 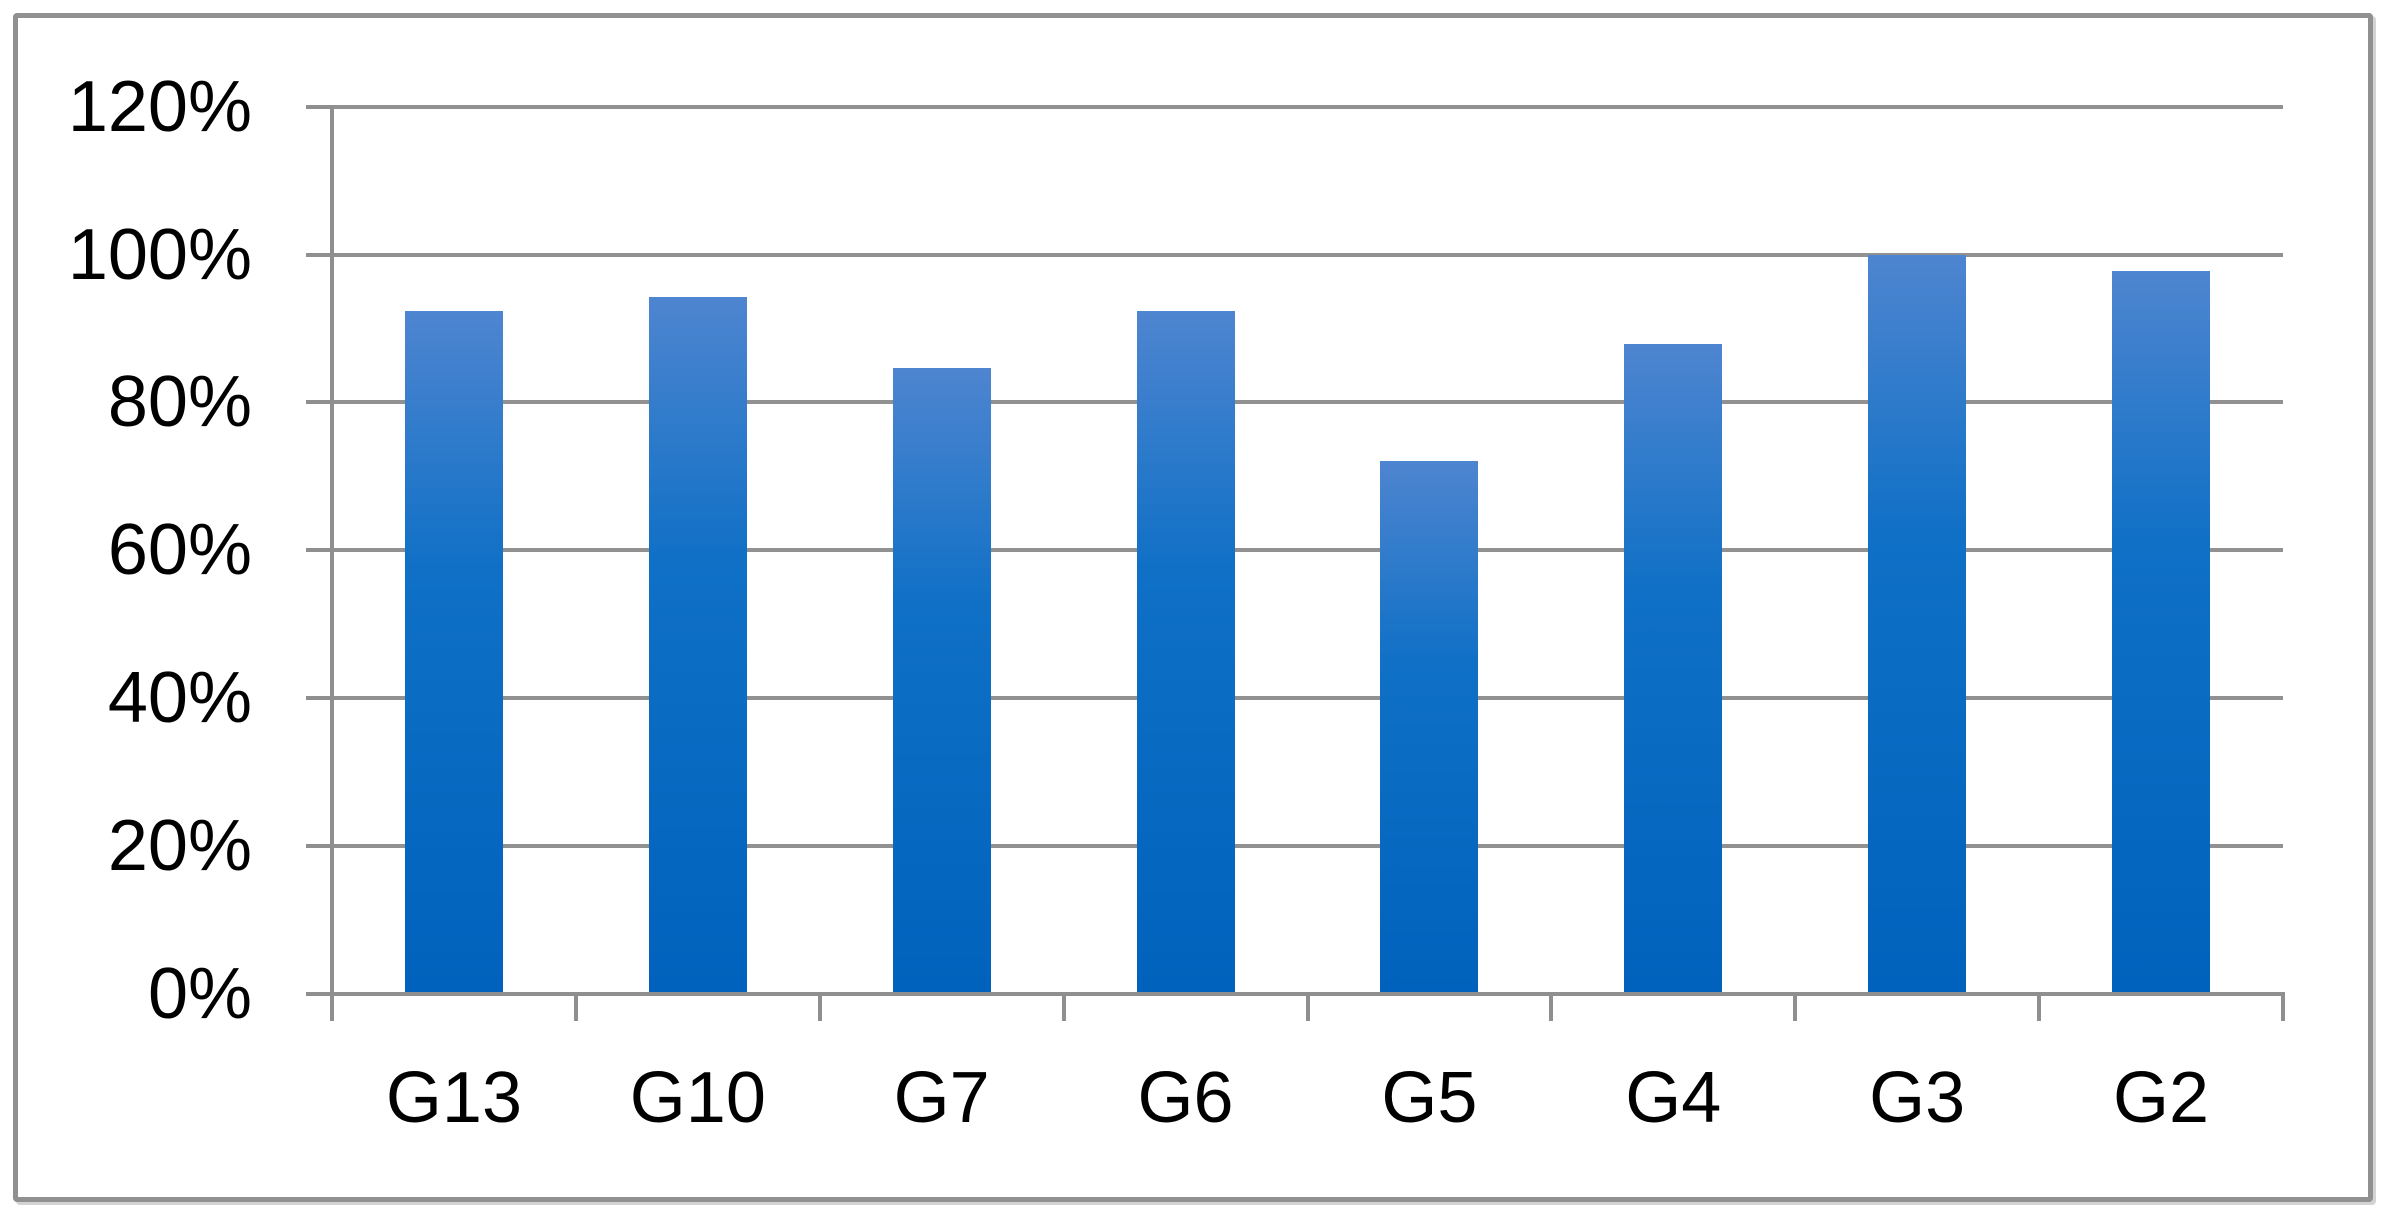 I want to click on bar-g2, so click(x=2161, y=632).